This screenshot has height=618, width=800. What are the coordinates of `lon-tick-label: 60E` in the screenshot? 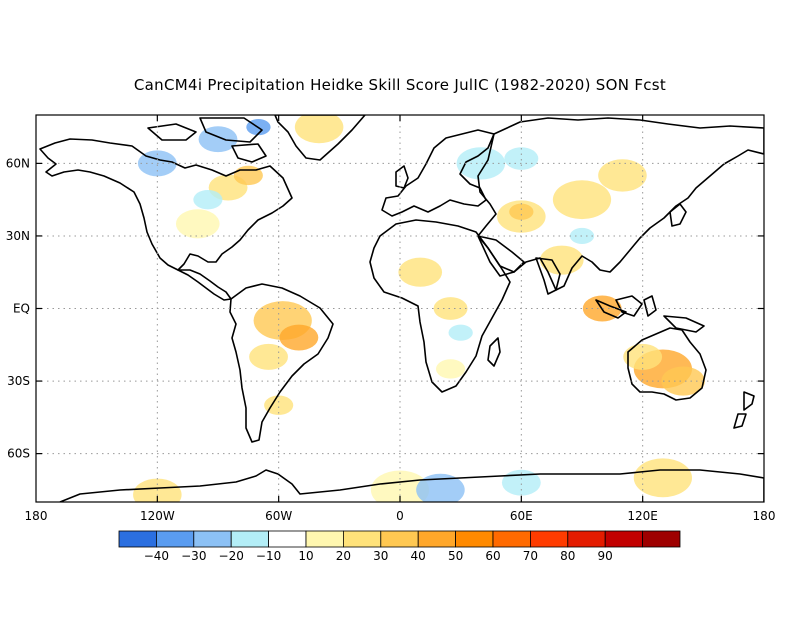 It's located at (521, 516).